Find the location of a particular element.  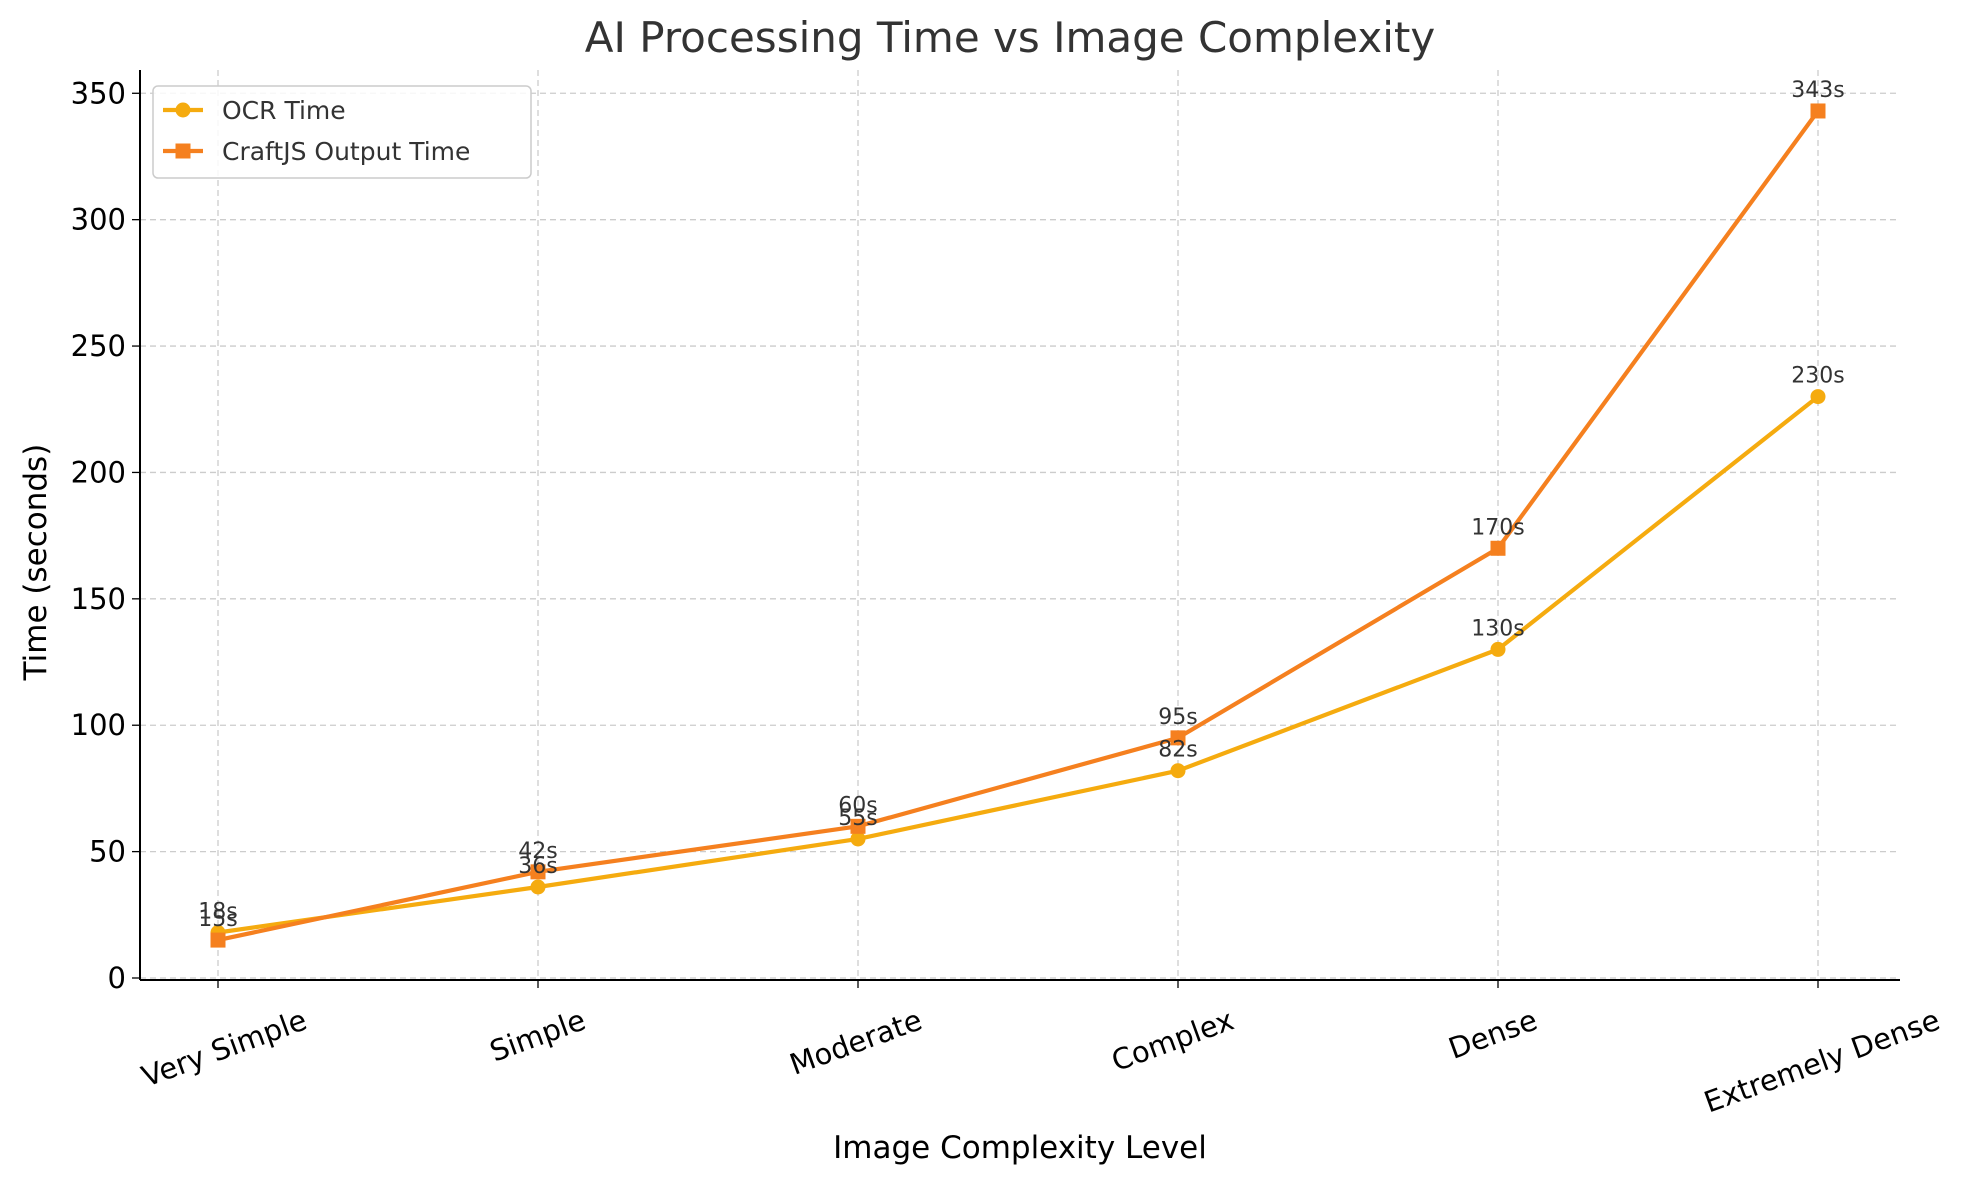

y-tick-label: 100 is located at coordinates (98, 725).